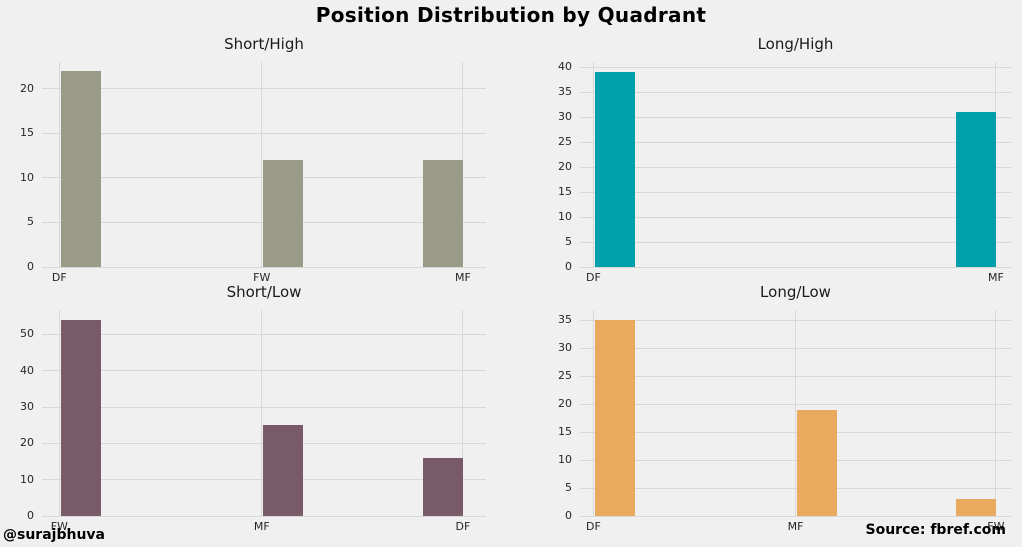 The image size is (1022, 547). Describe the element at coordinates (614, 169) in the screenshot. I see `bar-long-high-df` at that location.